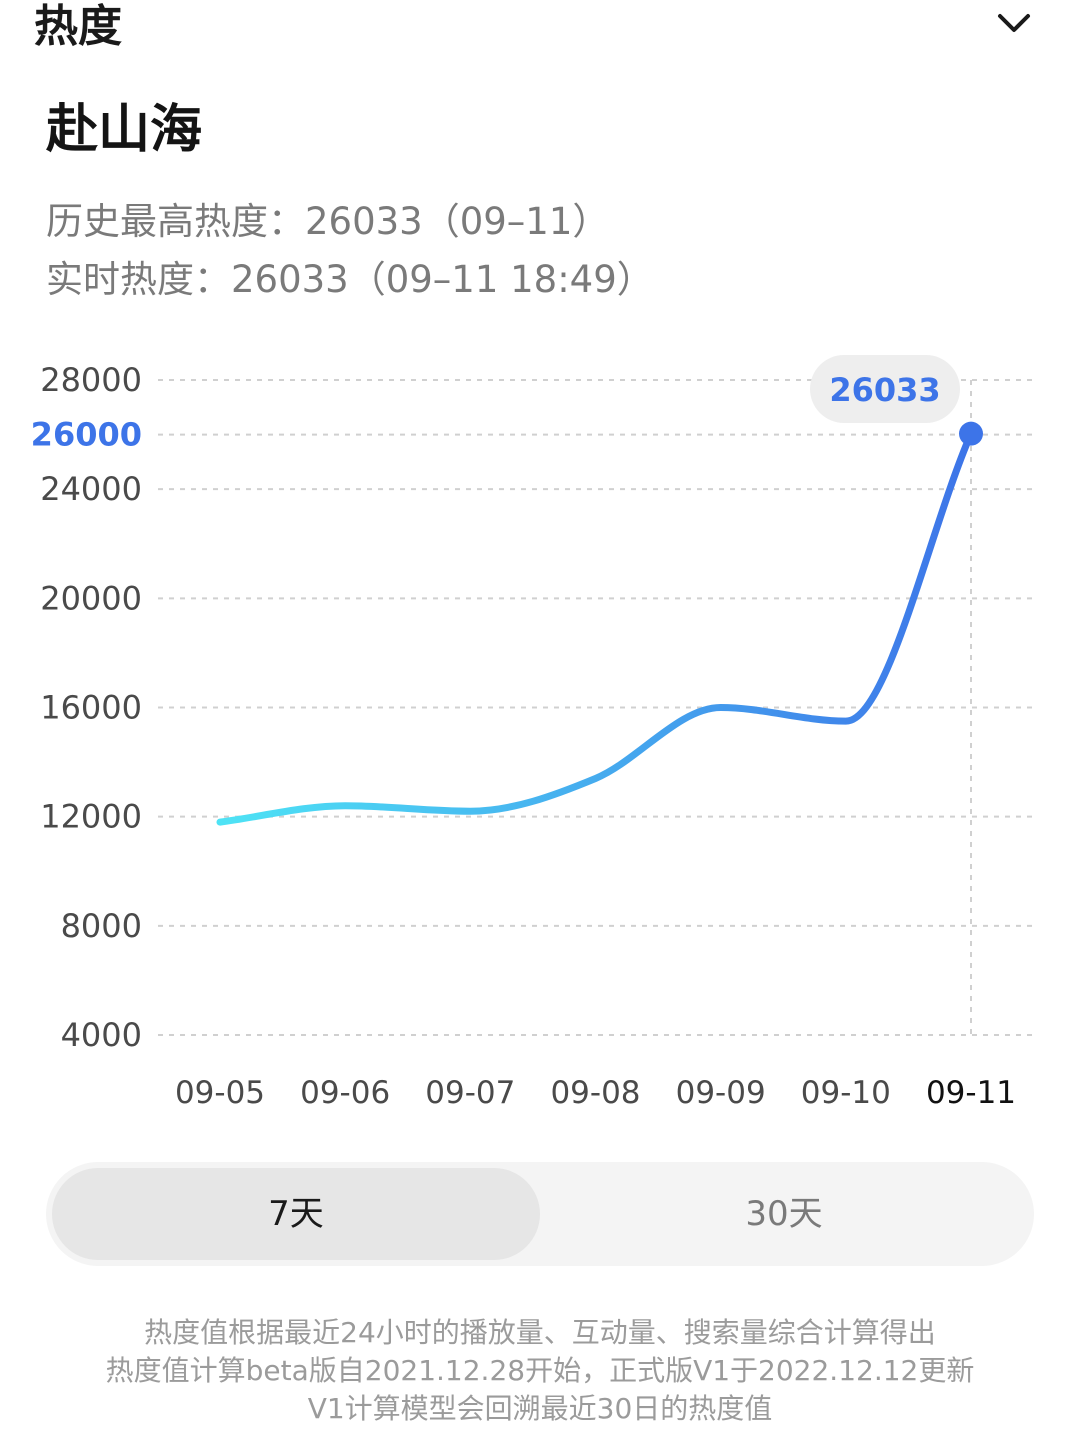  I want to click on time-range-toggle: 7天 30天, so click(540, 1214).